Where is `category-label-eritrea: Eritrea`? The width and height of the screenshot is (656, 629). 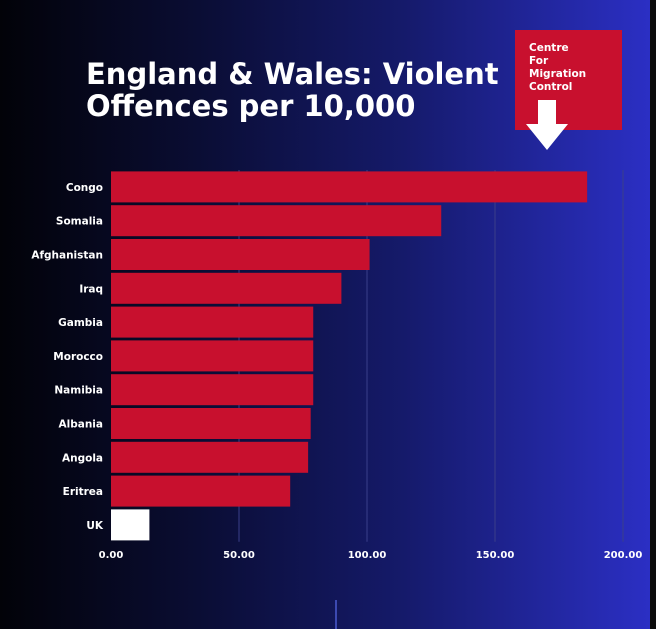
category-label-eritrea: Eritrea is located at coordinates (83, 492).